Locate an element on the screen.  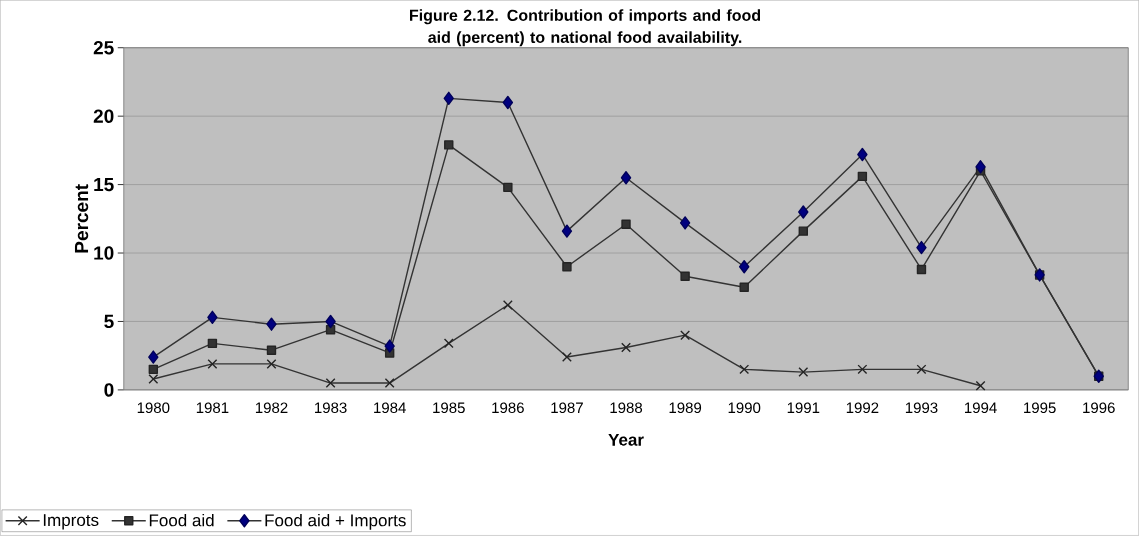
x-tick-label: 1982 is located at coordinates (271, 408).